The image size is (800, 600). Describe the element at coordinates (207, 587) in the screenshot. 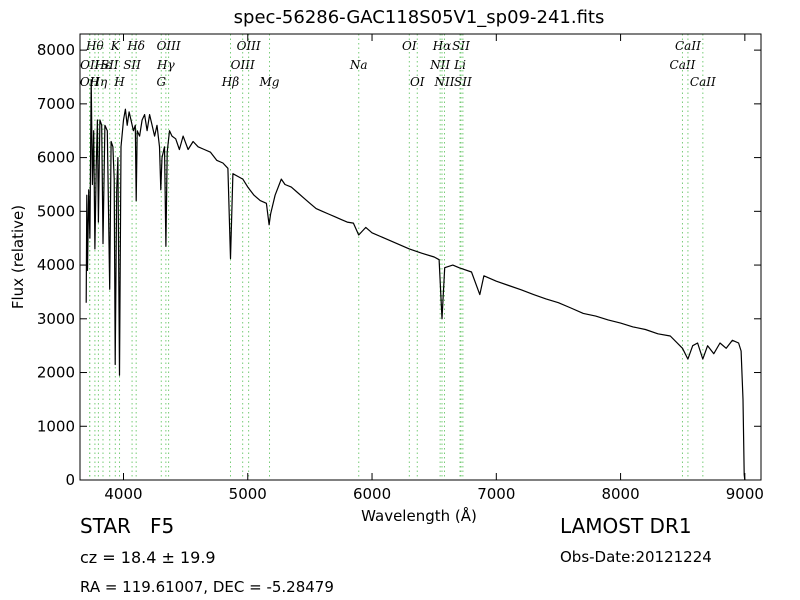

I see `coordinates-label: RA = 119.61007, DEC = -5.28479` at that location.